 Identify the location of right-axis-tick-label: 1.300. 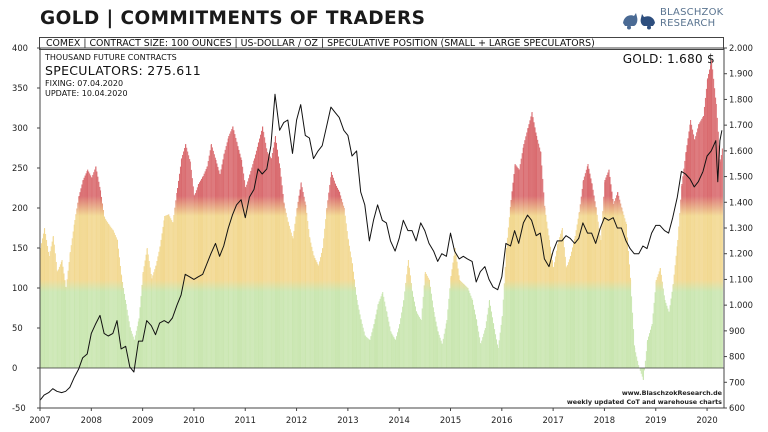
(741, 228).